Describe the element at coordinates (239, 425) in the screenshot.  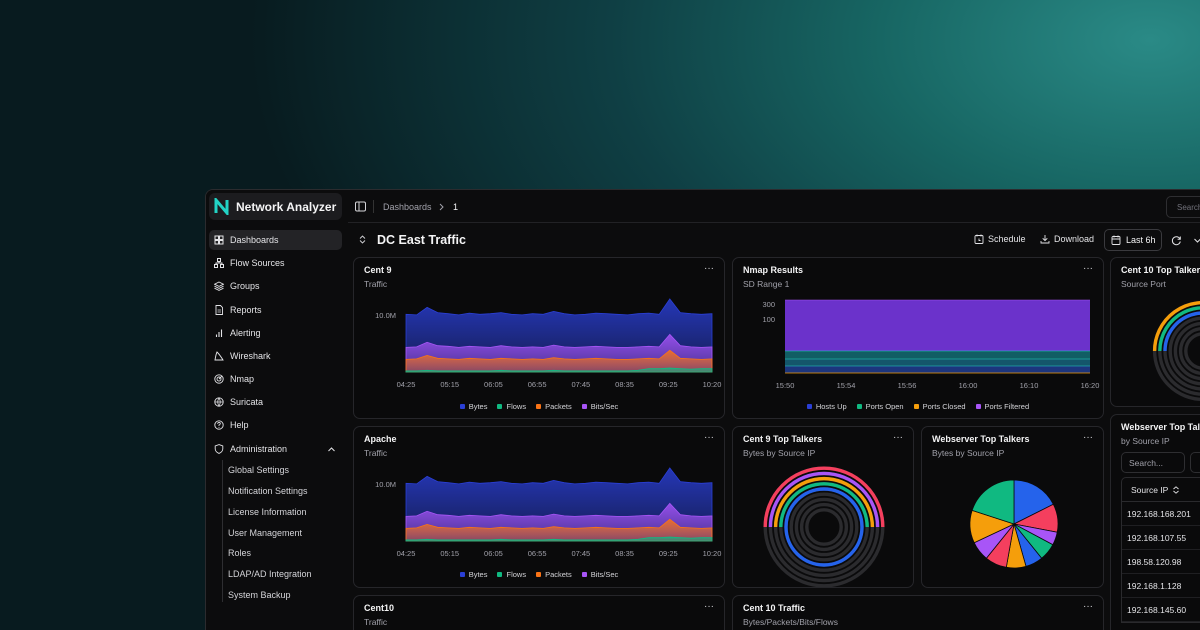
I see `sidebar-item-label: Help` at that location.